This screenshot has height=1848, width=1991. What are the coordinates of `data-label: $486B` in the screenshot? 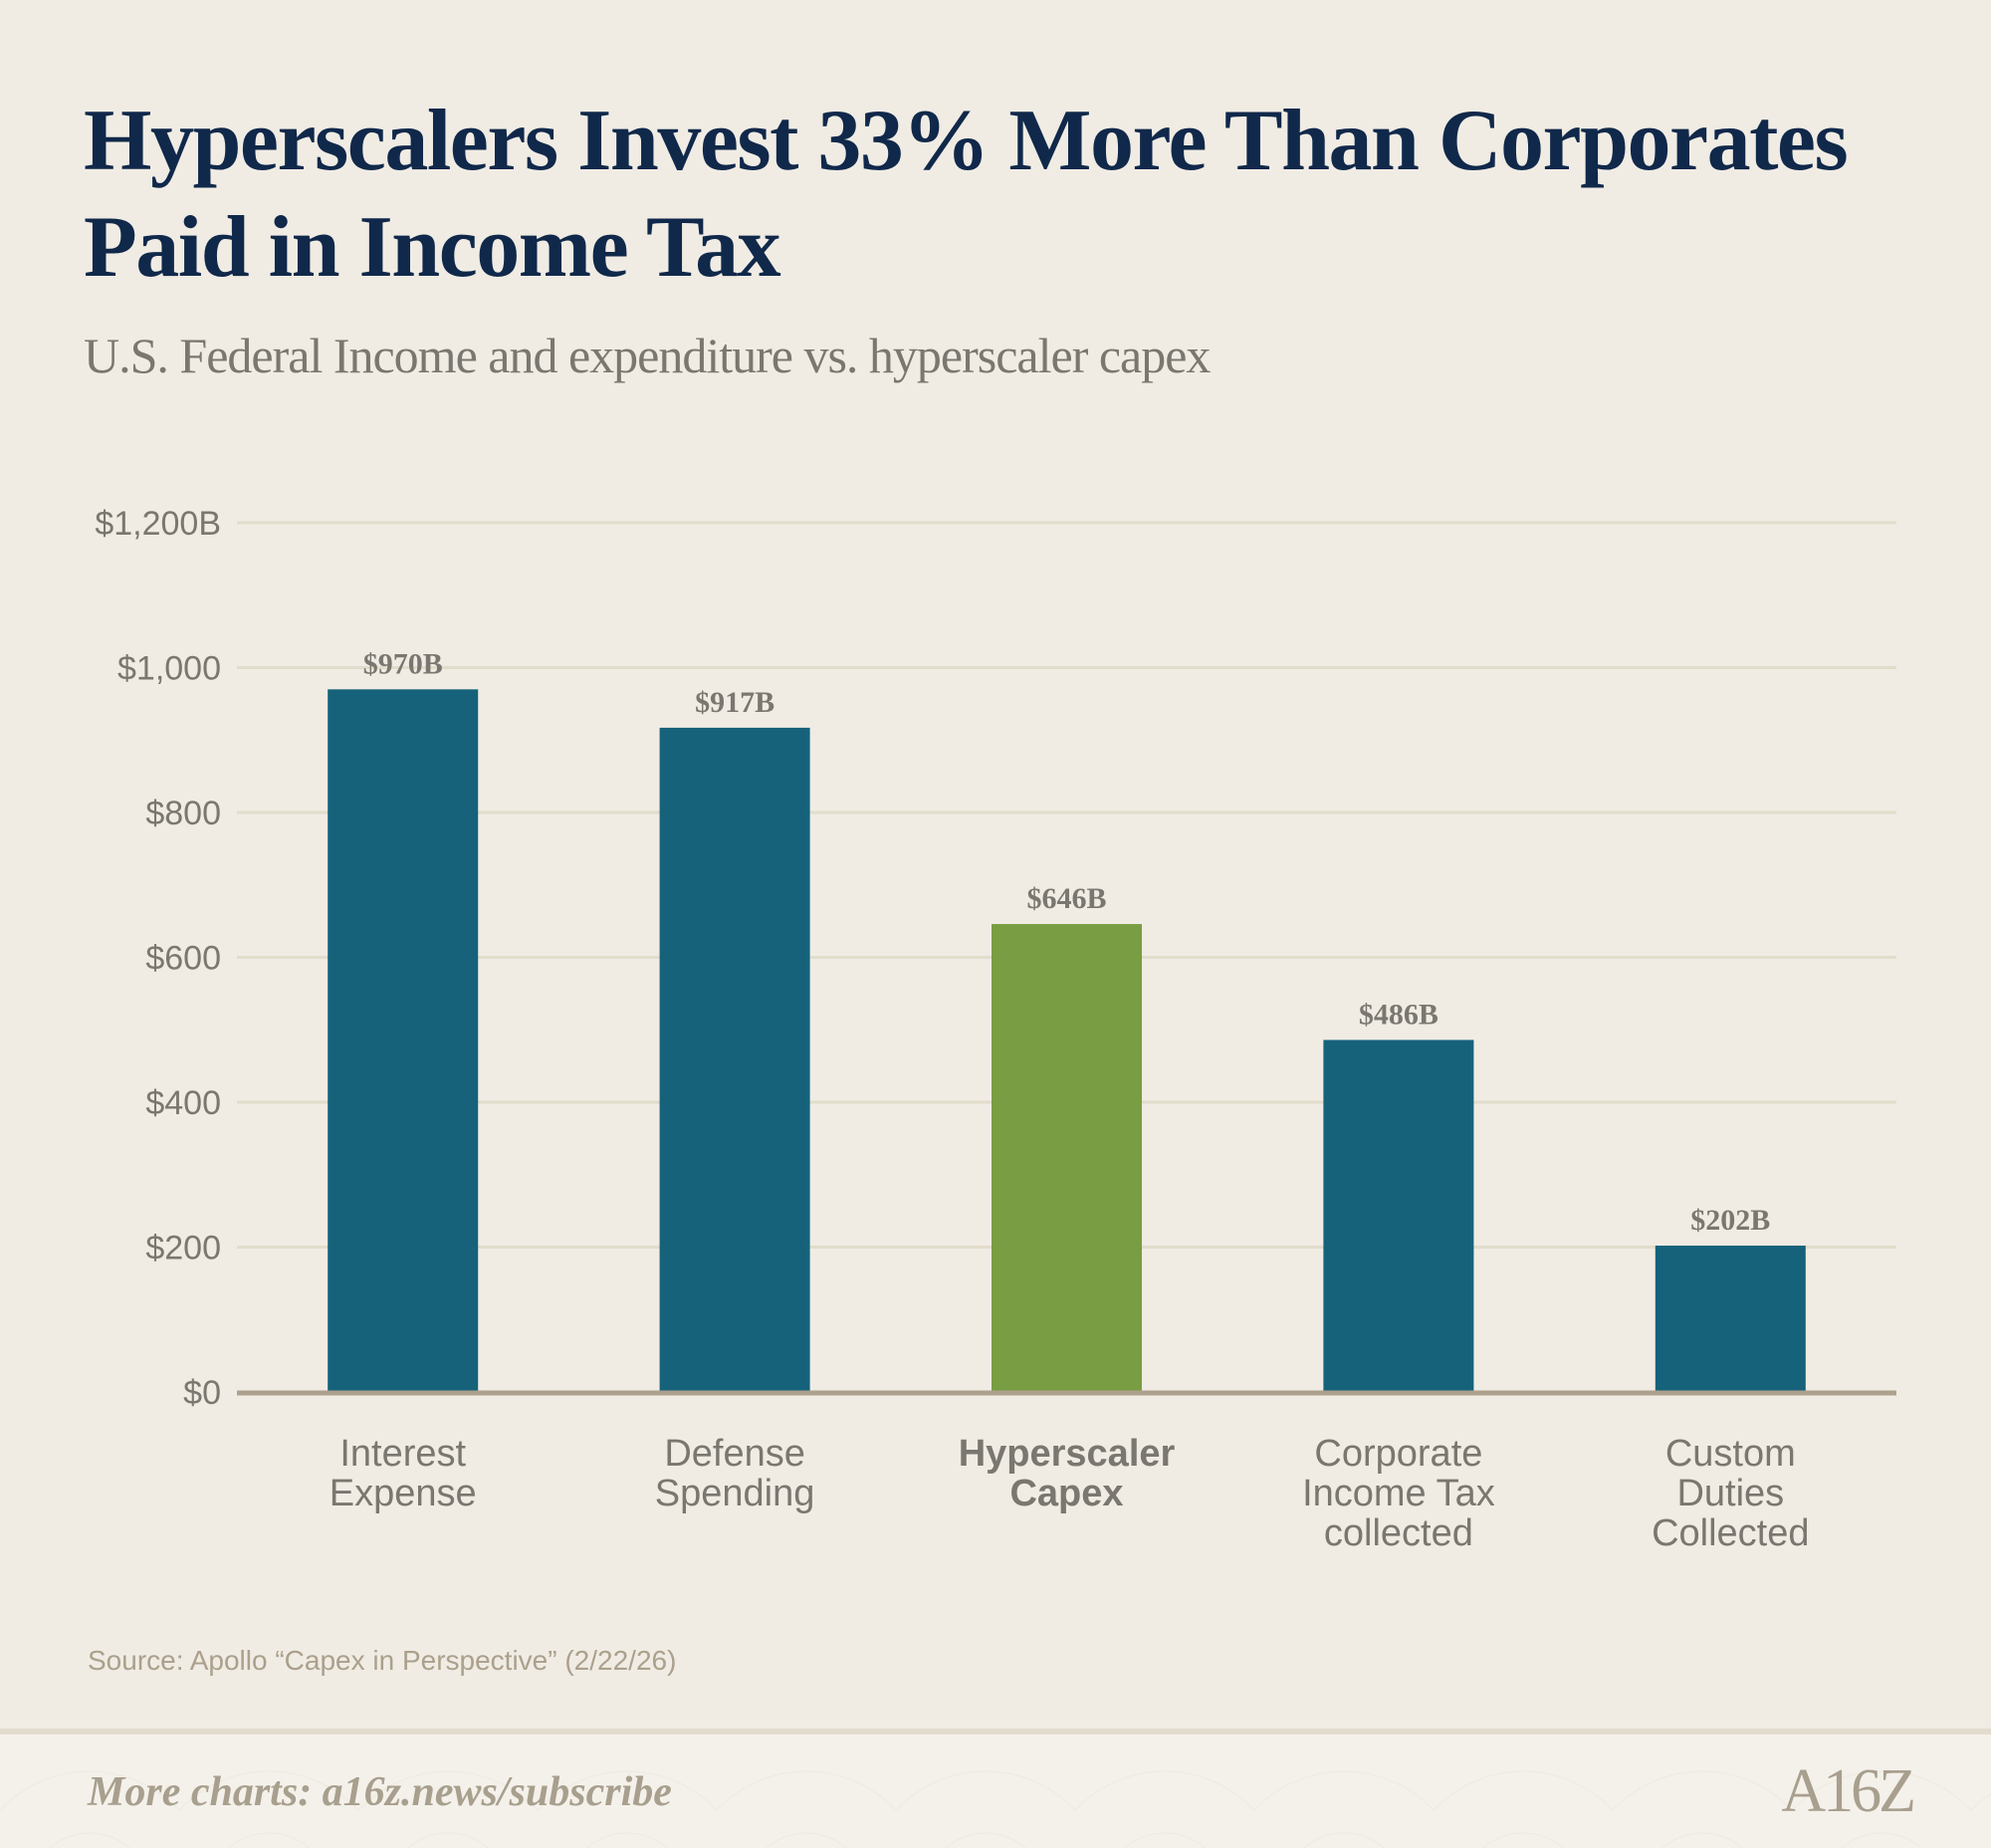 It's located at (1399, 1014).